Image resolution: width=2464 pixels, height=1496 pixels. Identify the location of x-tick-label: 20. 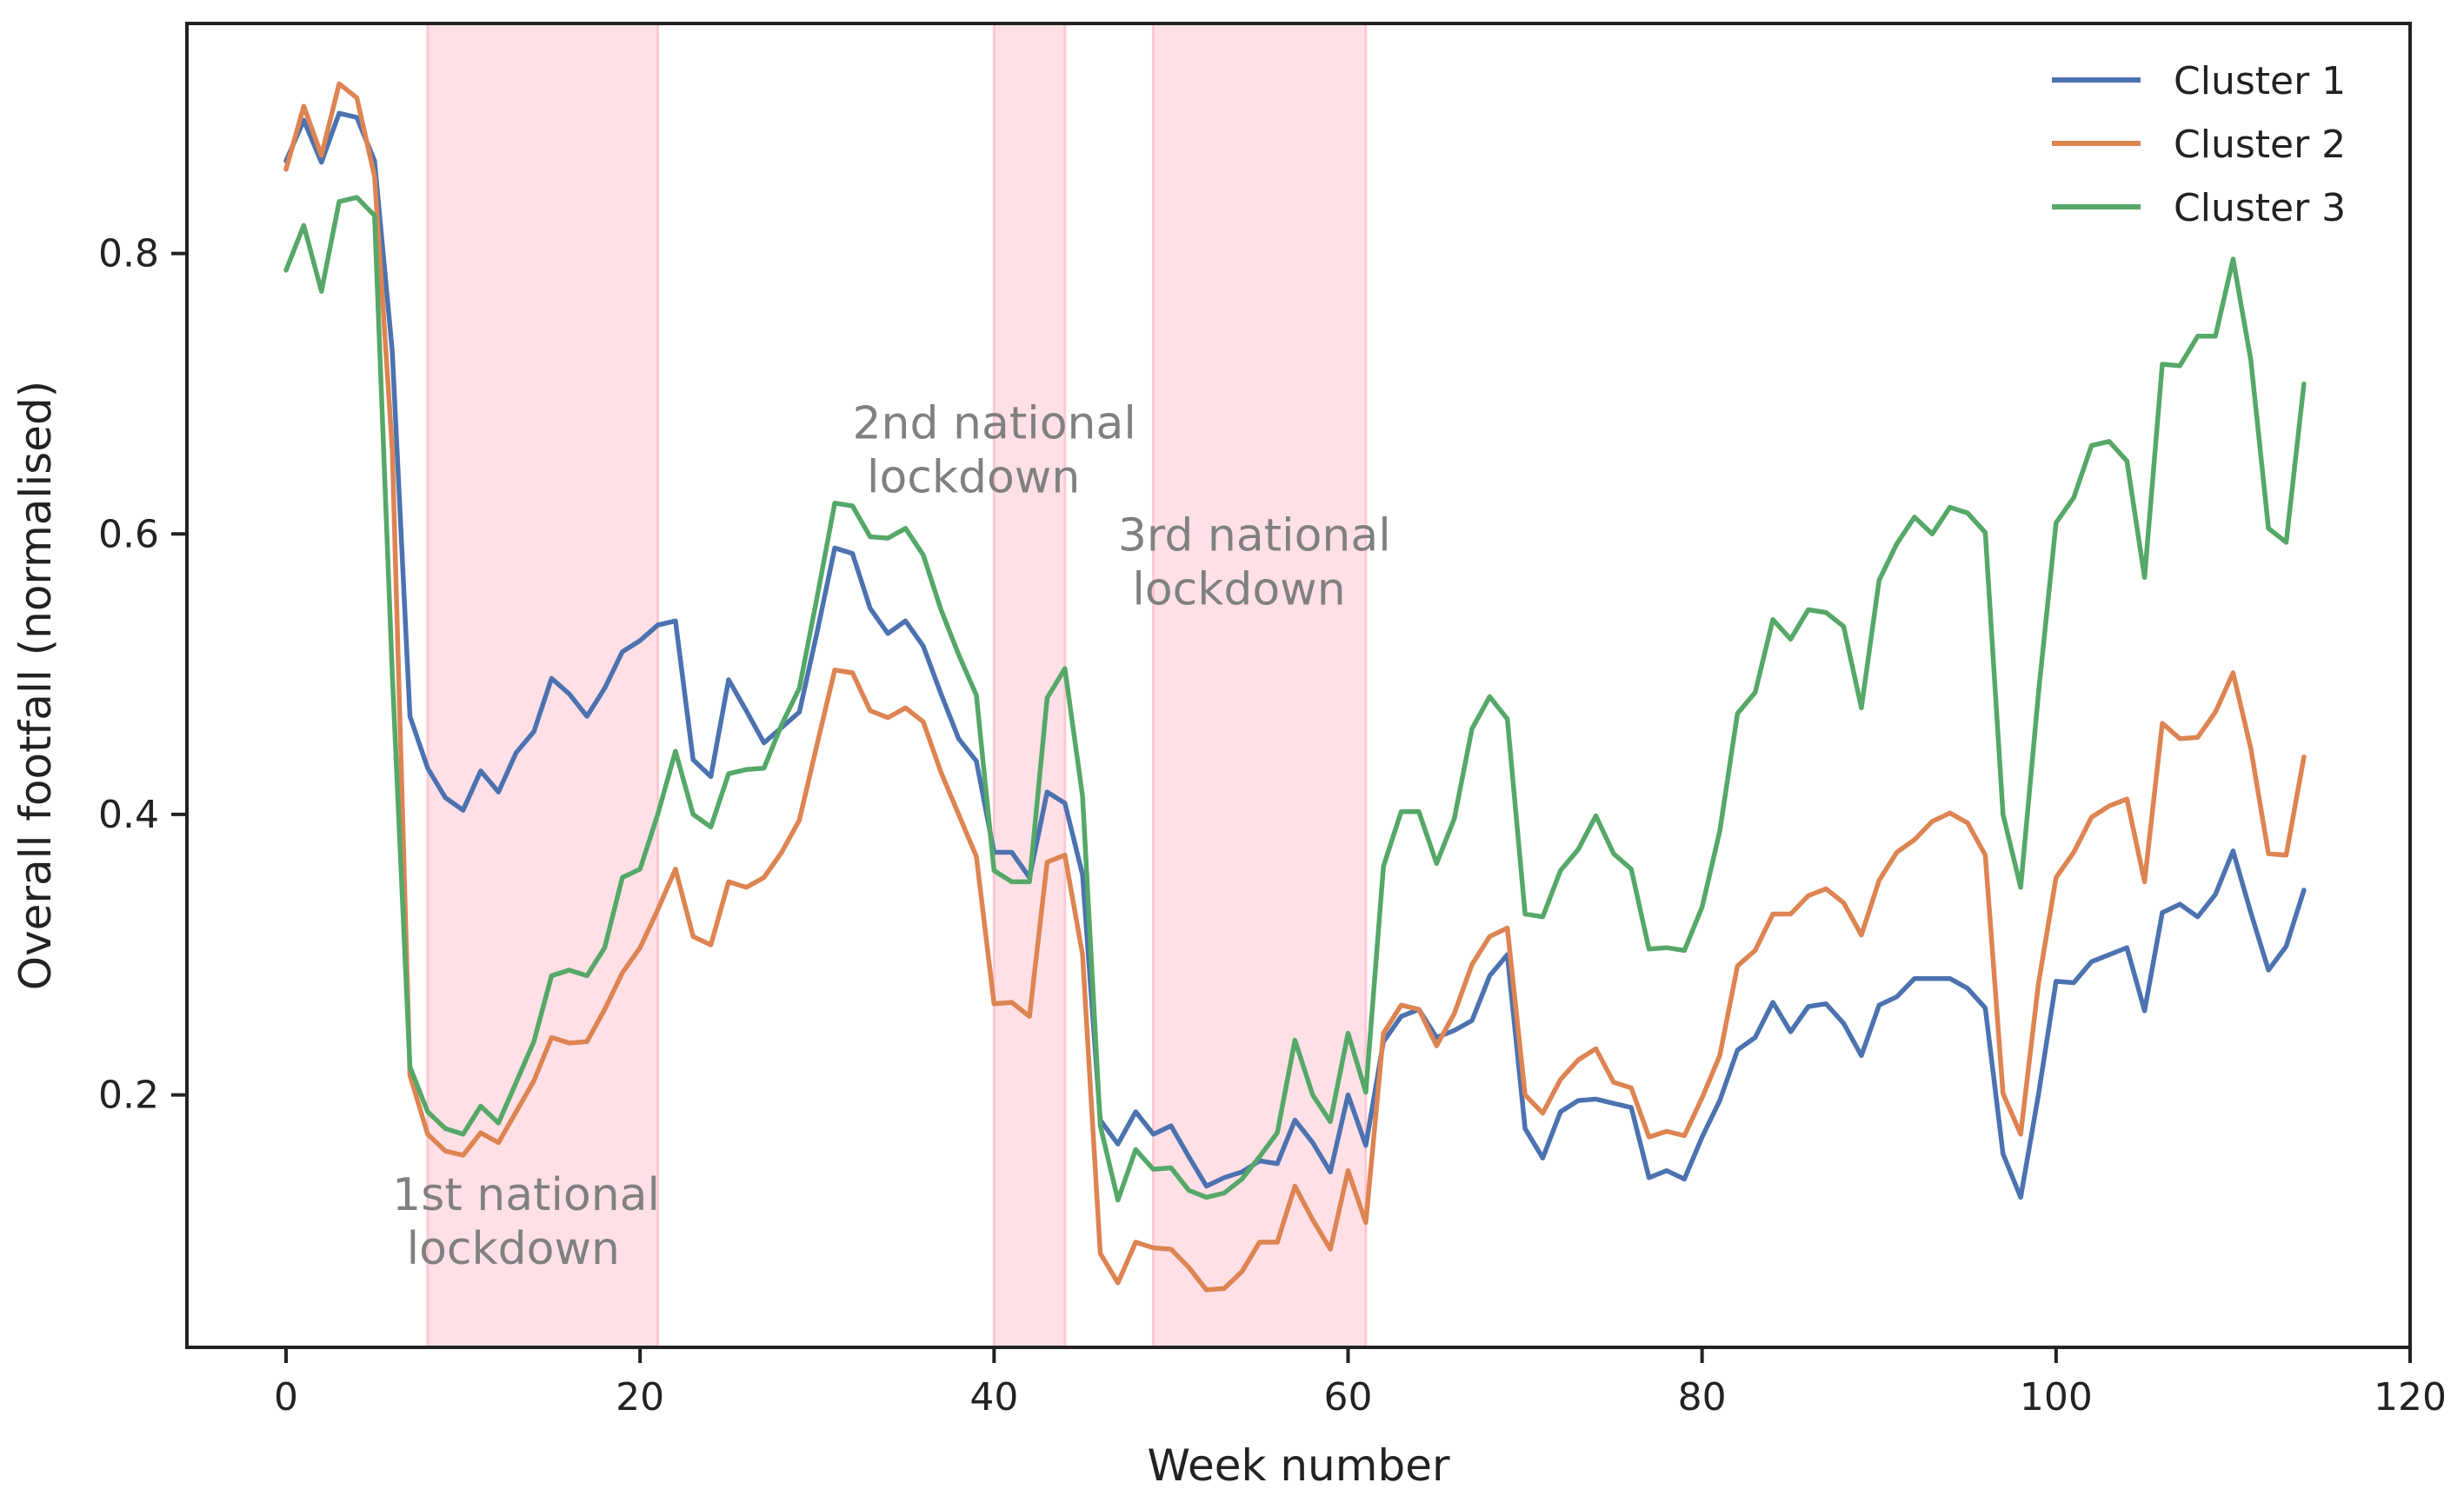
(640, 1397).